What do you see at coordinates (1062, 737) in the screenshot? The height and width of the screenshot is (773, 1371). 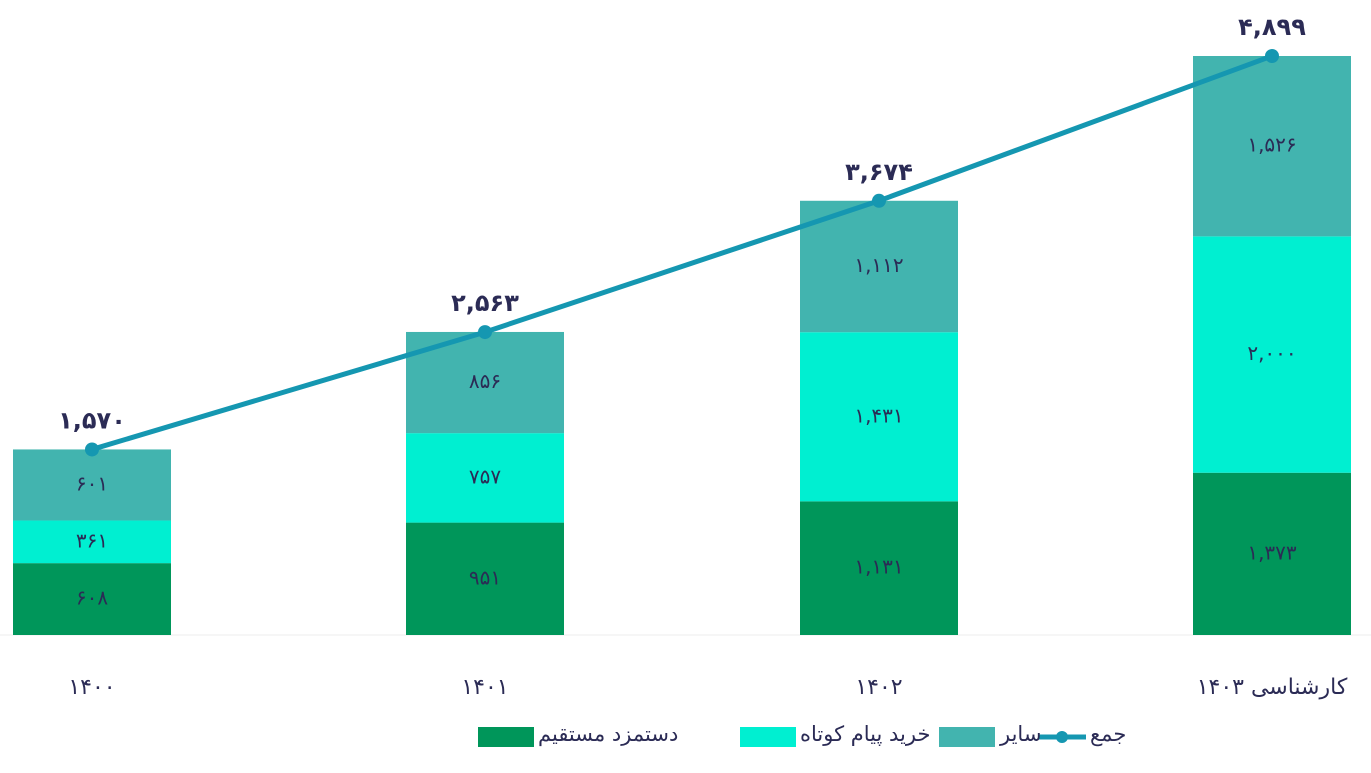 I see `legend-dot` at bounding box center [1062, 737].